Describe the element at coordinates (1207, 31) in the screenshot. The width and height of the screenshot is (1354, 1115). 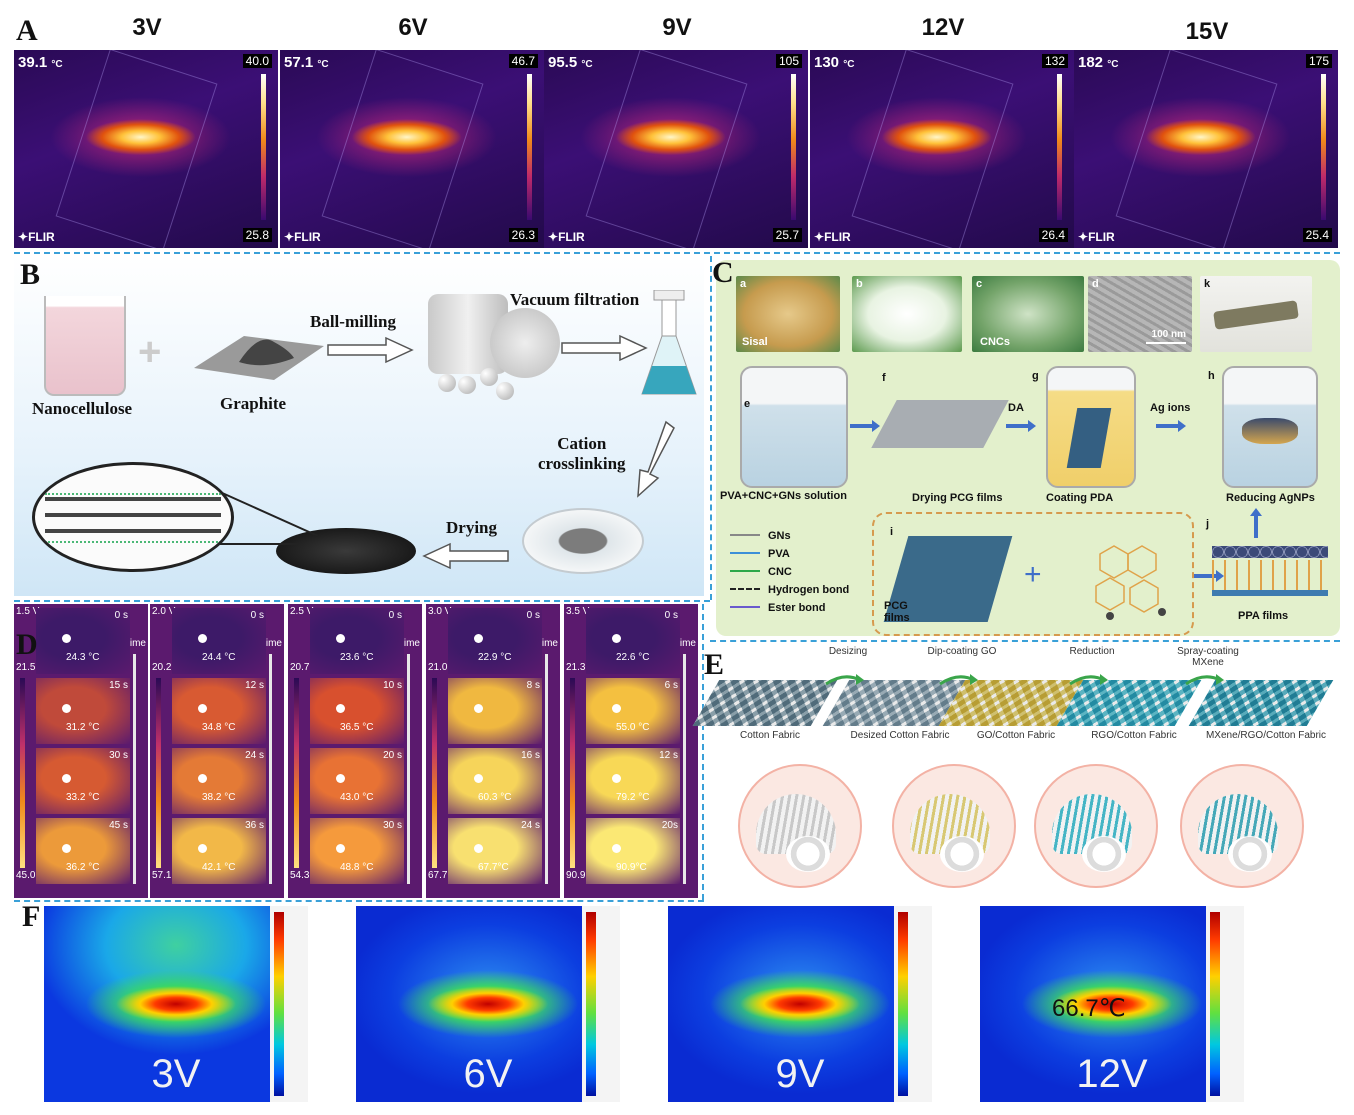
I see `voltage-label: 15V` at that location.